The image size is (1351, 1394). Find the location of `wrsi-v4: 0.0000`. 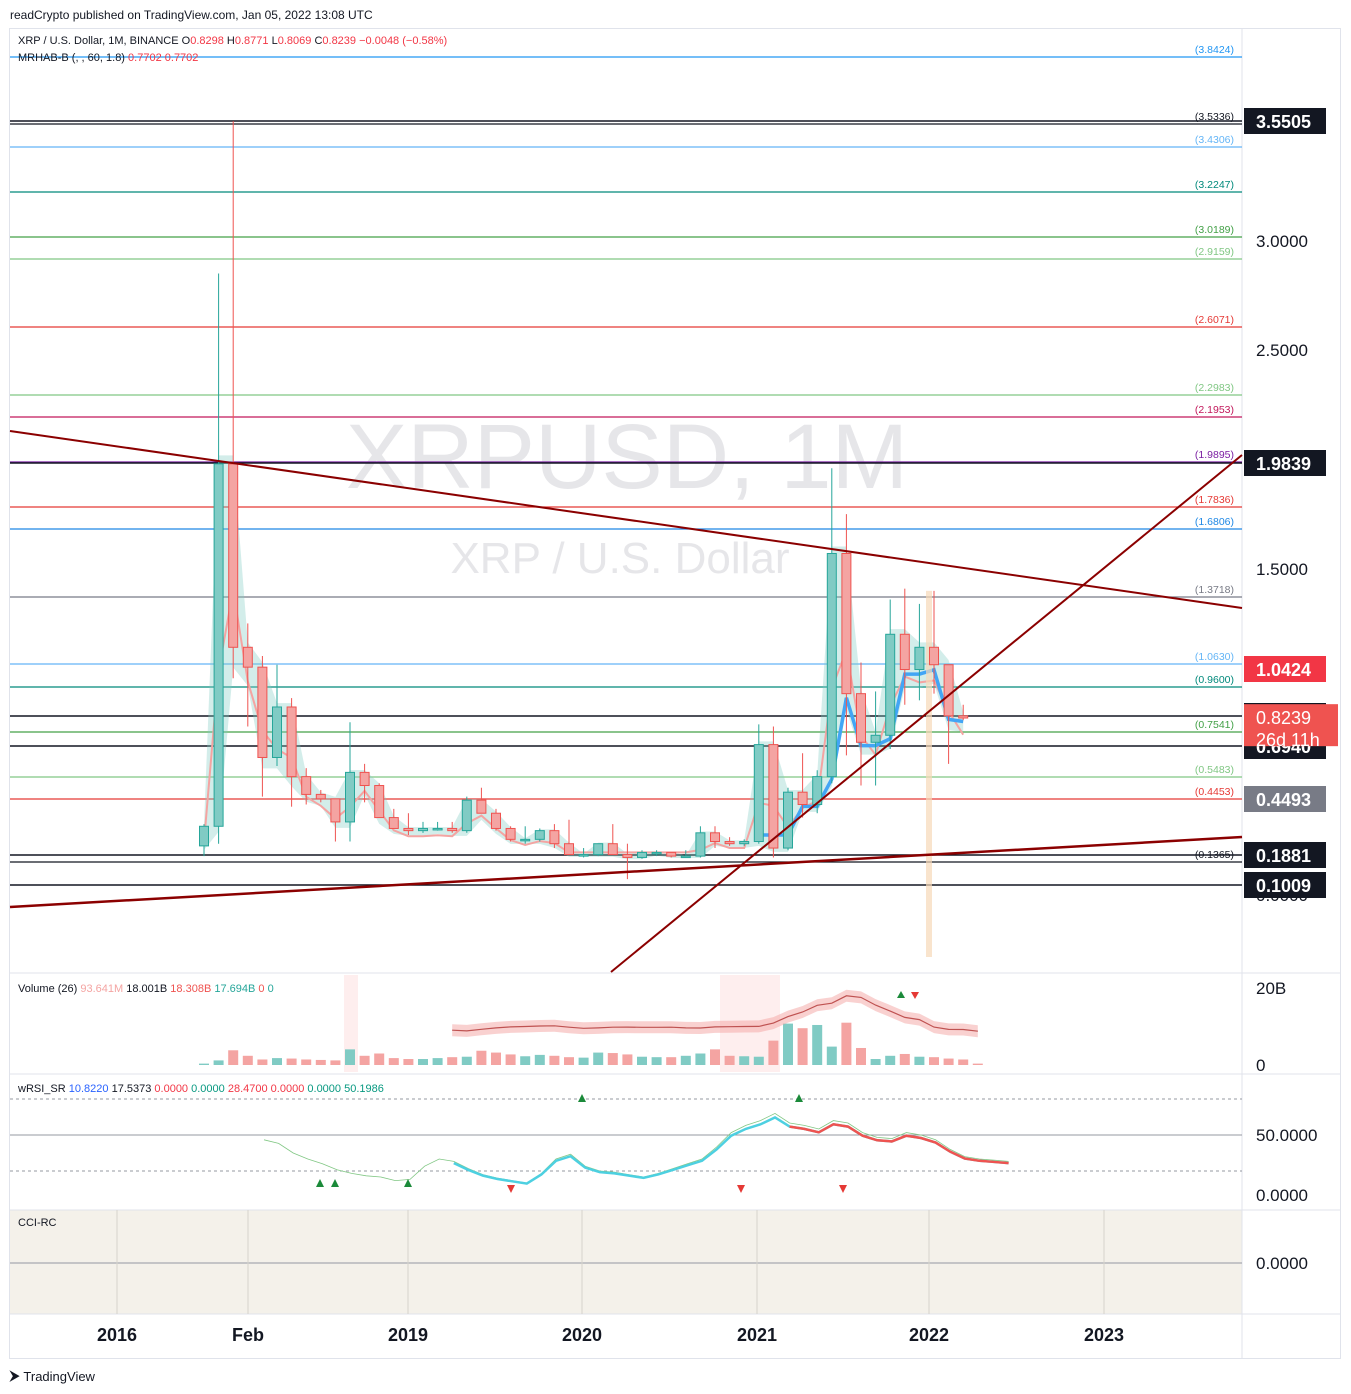

wrsi-v4: 0.0000 is located at coordinates (208, 1089).